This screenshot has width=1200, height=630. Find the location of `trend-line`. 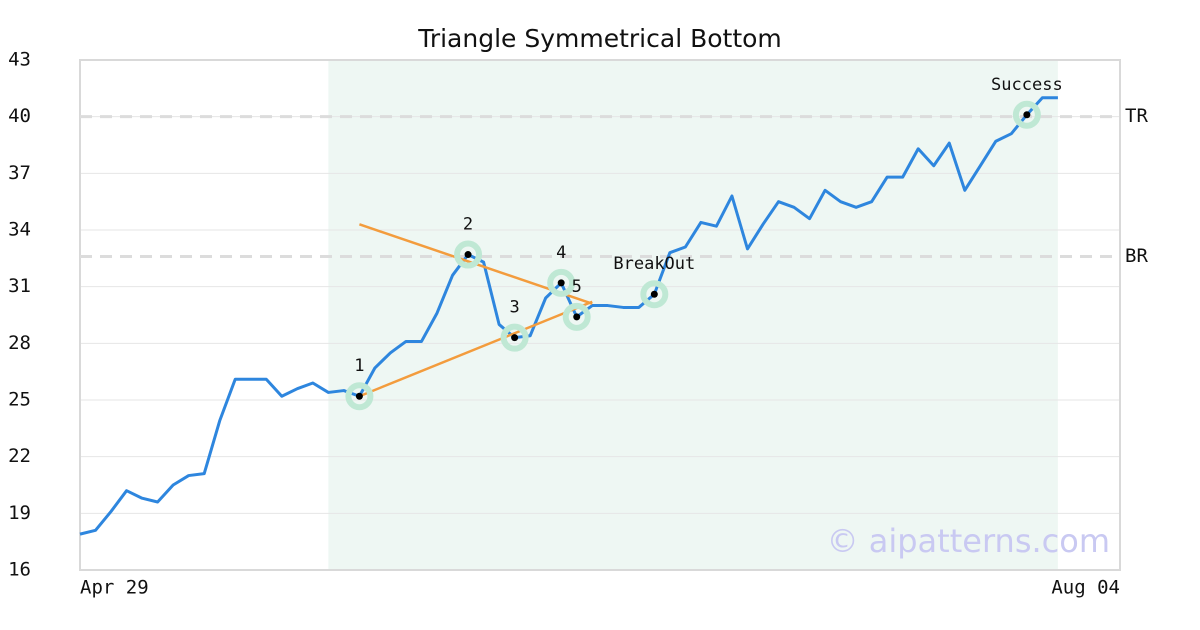

trend-line is located at coordinates (475, 349).